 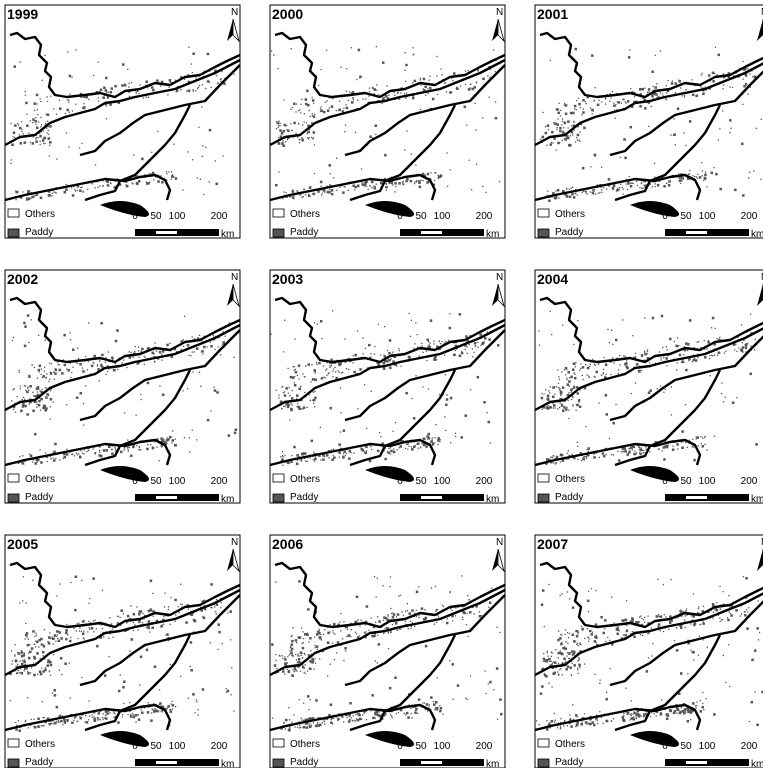 I want to click on panel-year: 2006, so click(x=287, y=544).